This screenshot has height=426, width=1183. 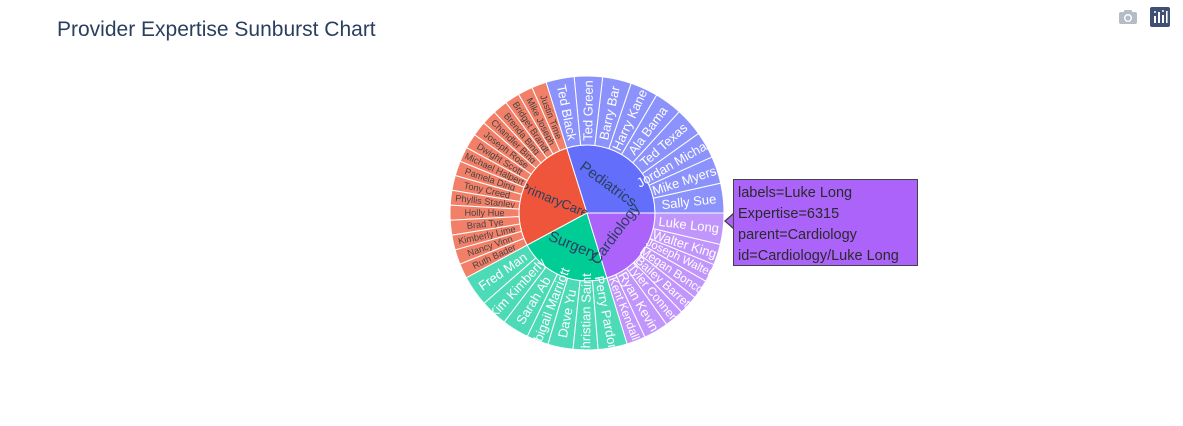 I want to click on hover-labels: labels=Luke Long, so click(x=795, y=193).